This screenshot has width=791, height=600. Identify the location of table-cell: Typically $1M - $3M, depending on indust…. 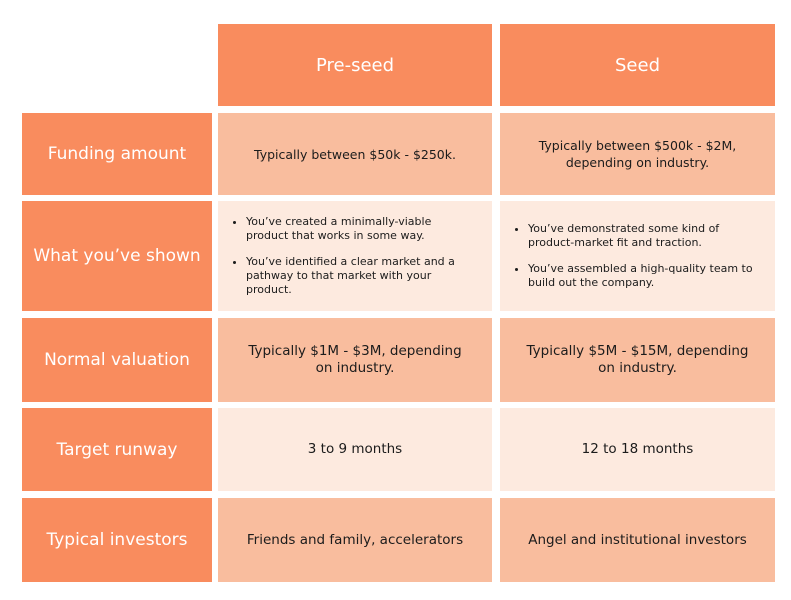
(355, 360).